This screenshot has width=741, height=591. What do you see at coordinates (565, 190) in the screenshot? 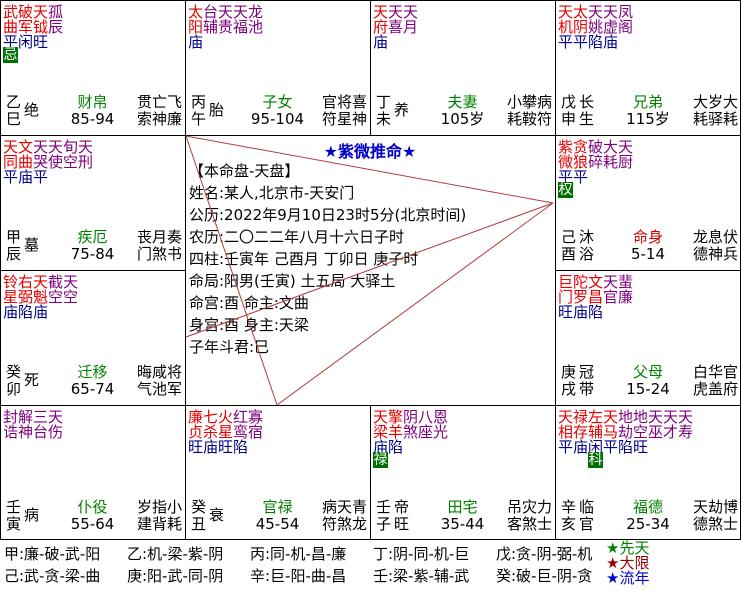
I see `sihua-badge-权: 权` at bounding box center [565, 190].